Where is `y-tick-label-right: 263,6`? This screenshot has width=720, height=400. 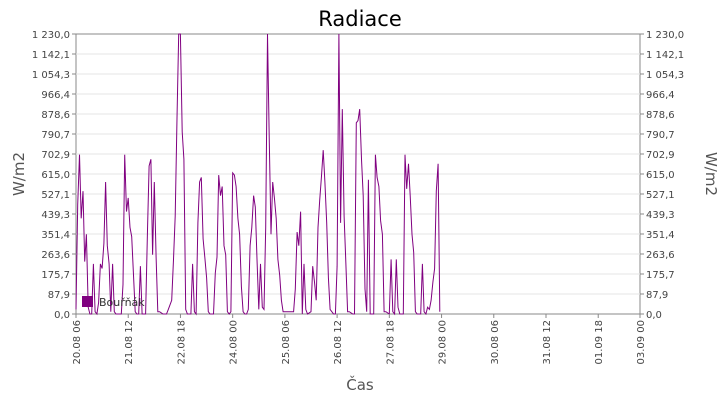 y-tick-label-right: 263,6 is located at coordinates (660, 255).